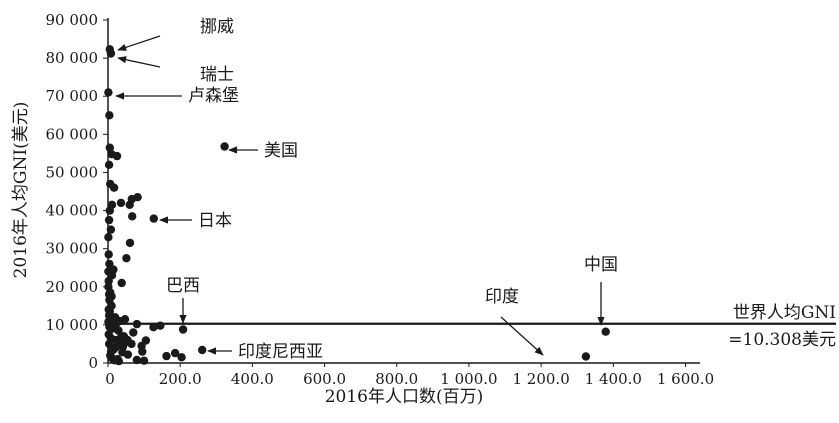  I want to click on y-tick-label: 40 000, so click(72, 211).